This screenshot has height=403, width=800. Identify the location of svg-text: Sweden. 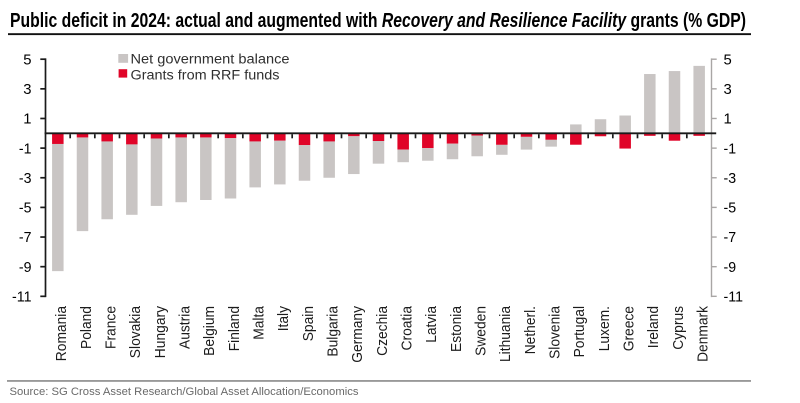
(480, 331).